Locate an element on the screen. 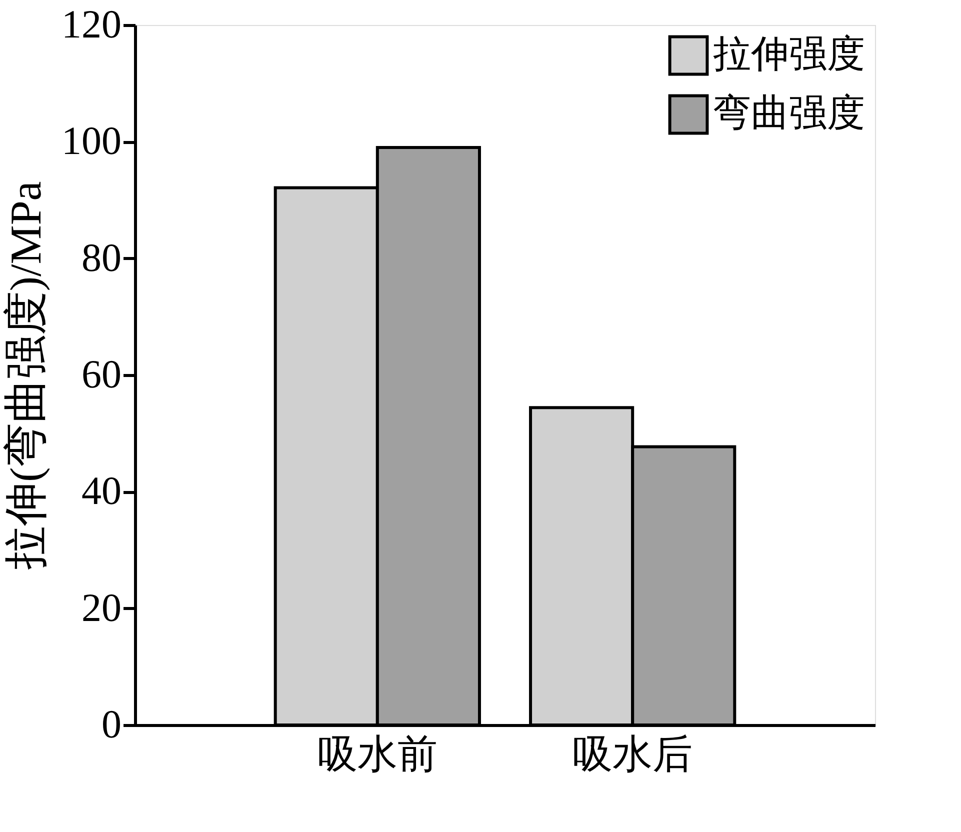 Image resolution: width=961 pixels, height=832 pixels. y-axis-title: 拉伸(弯曲强度)/MPa is located at coordinates (26, 375).